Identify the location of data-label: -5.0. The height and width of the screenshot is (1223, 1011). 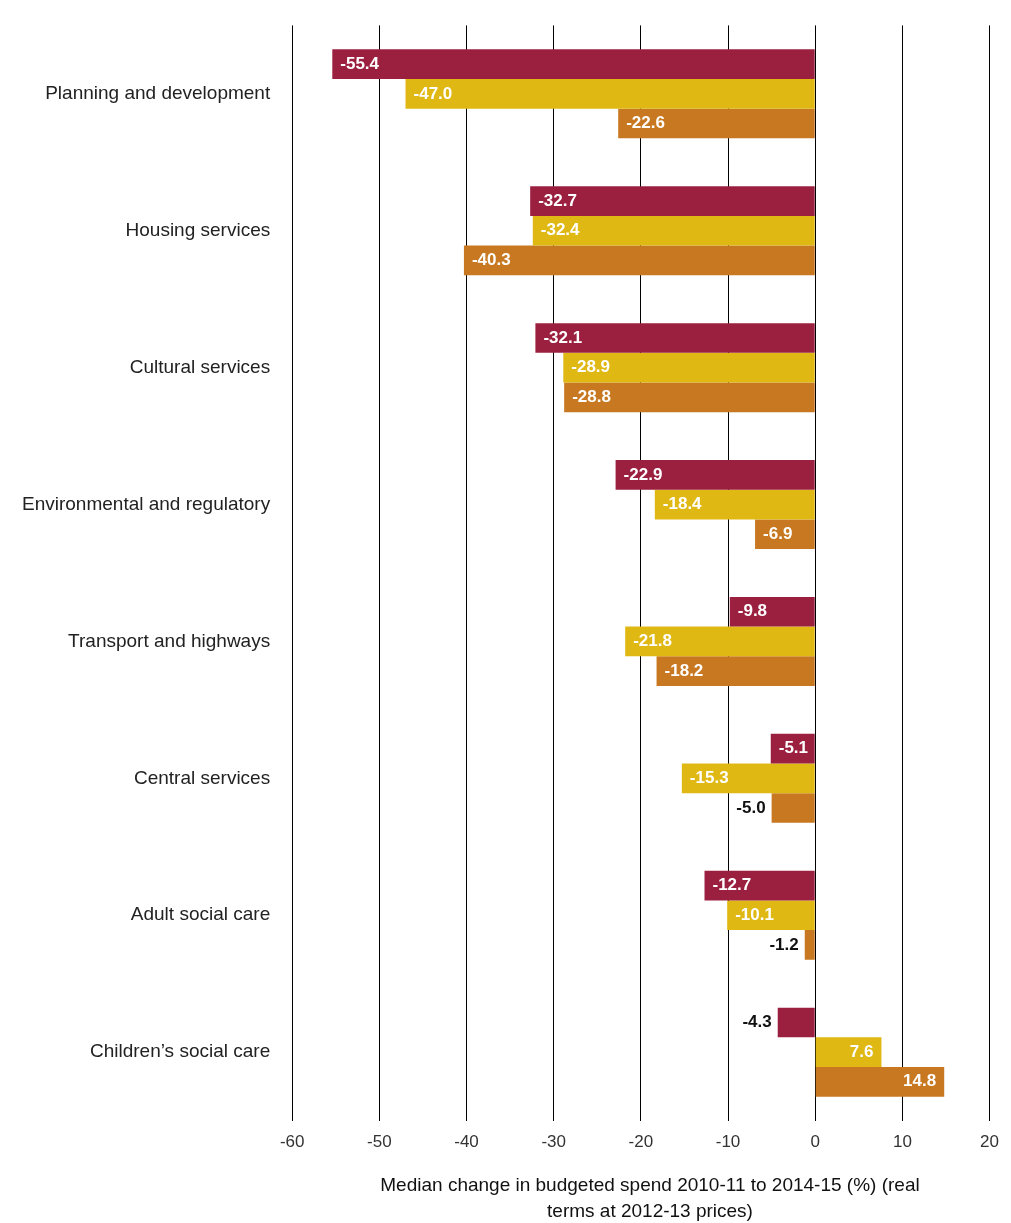
(751, 807).